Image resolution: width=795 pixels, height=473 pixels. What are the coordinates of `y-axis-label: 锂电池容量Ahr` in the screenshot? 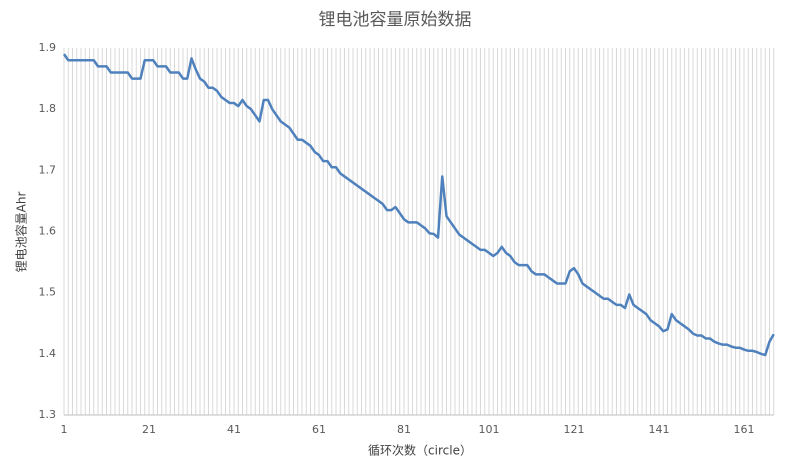 It's located at (21, 232).